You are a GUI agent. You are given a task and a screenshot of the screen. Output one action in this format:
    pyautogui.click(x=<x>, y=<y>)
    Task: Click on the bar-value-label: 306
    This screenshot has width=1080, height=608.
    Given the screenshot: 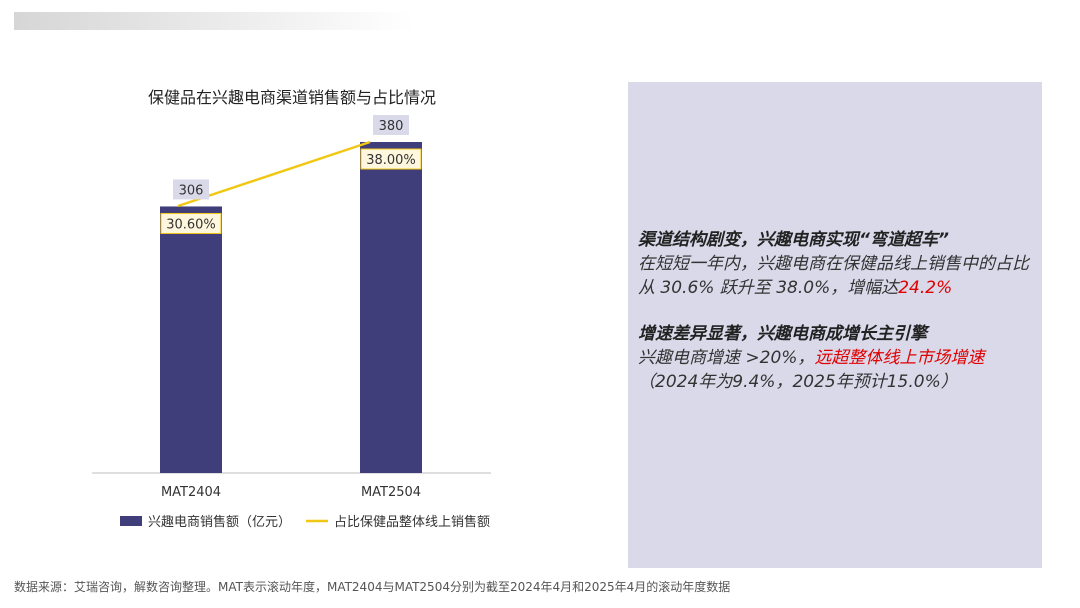 What is the action you would take?
    pyautogui.click(x=191, y=190)
    